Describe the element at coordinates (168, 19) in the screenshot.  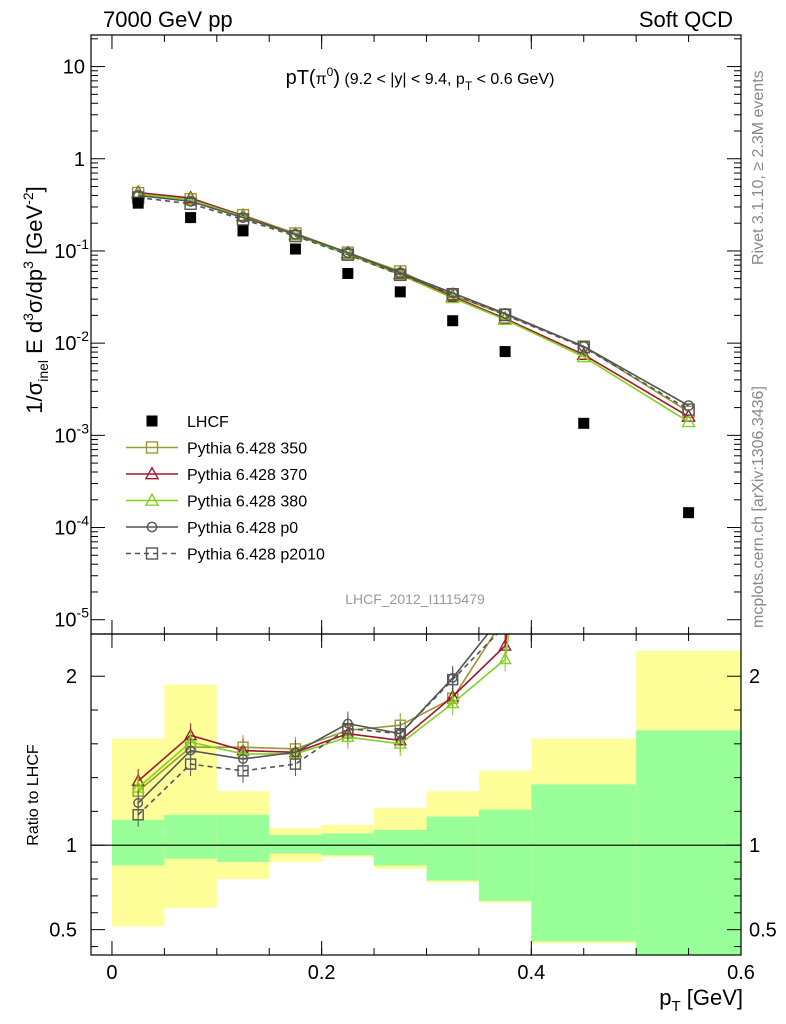
I see `header-left: 7000 GeV pp` at that location.